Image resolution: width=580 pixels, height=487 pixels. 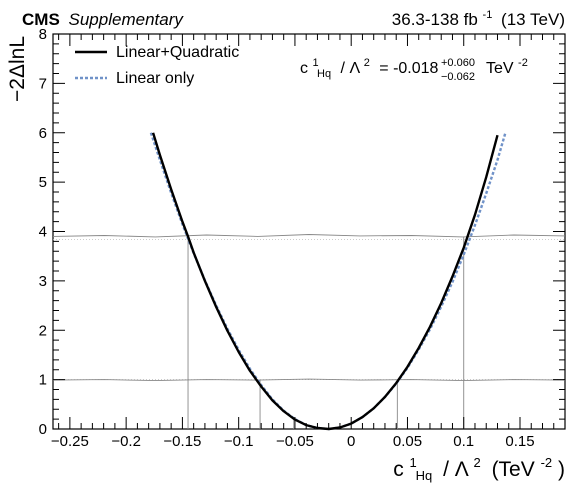 I want to click on result-c-sup: 1, so click(x=315, y=63).